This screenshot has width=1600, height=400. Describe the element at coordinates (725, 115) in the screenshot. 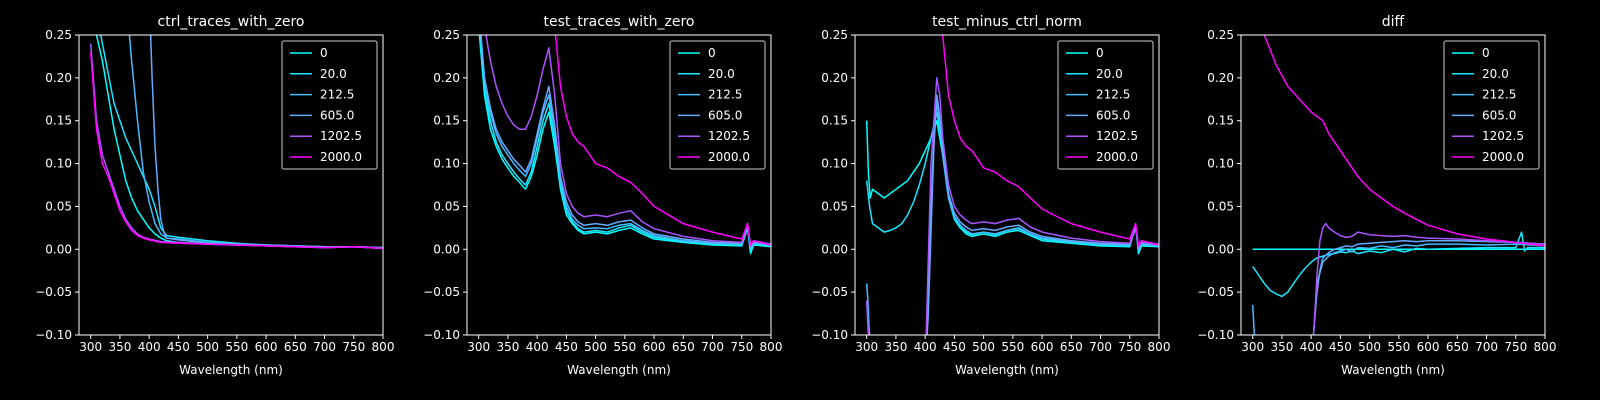

I see `legend-label: 605.0` at that location.